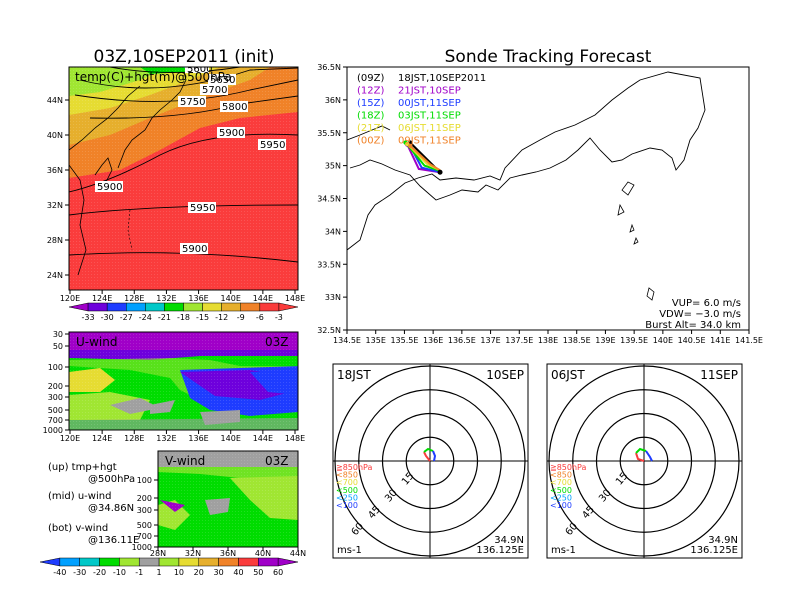 The image size is (792, 612). Describe the element at coordinates (113, 540) in the screenshot. I see `note-bot-sub: @136.11E` at that location.